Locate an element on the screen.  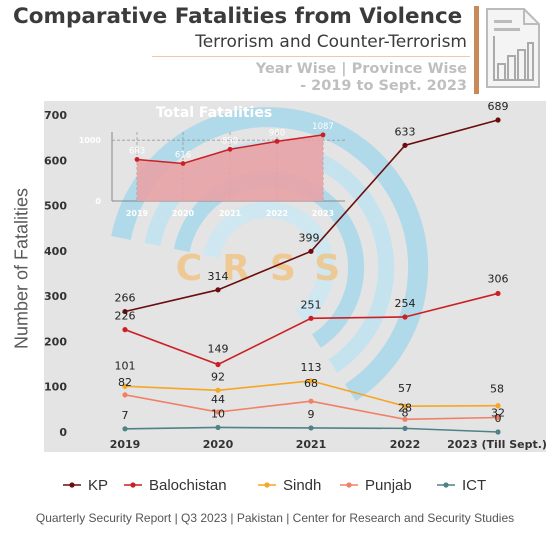
y-tick-label: 500 is located at coordinates (55, 206).